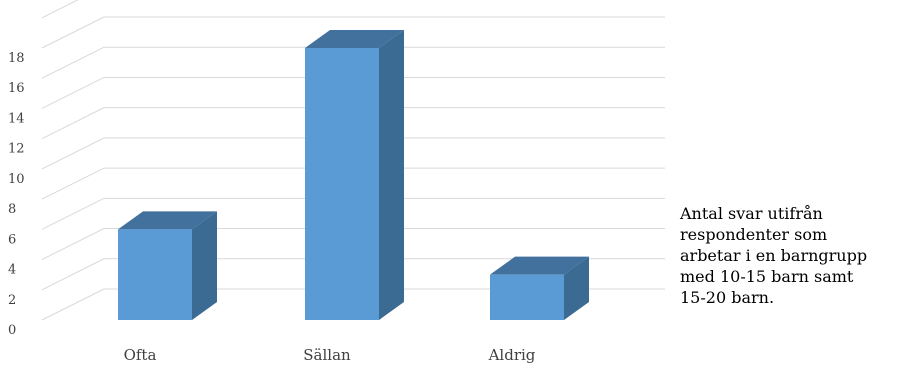  I want to click on x-category-label: Ofta, so click(140, 355).